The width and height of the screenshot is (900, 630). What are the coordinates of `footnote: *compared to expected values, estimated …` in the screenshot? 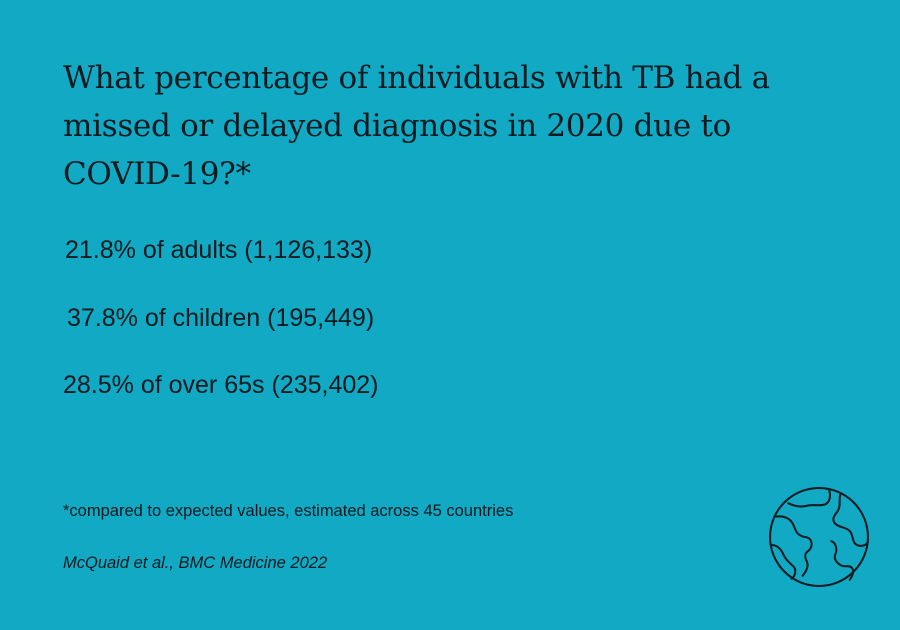 It's located at (288, 511).